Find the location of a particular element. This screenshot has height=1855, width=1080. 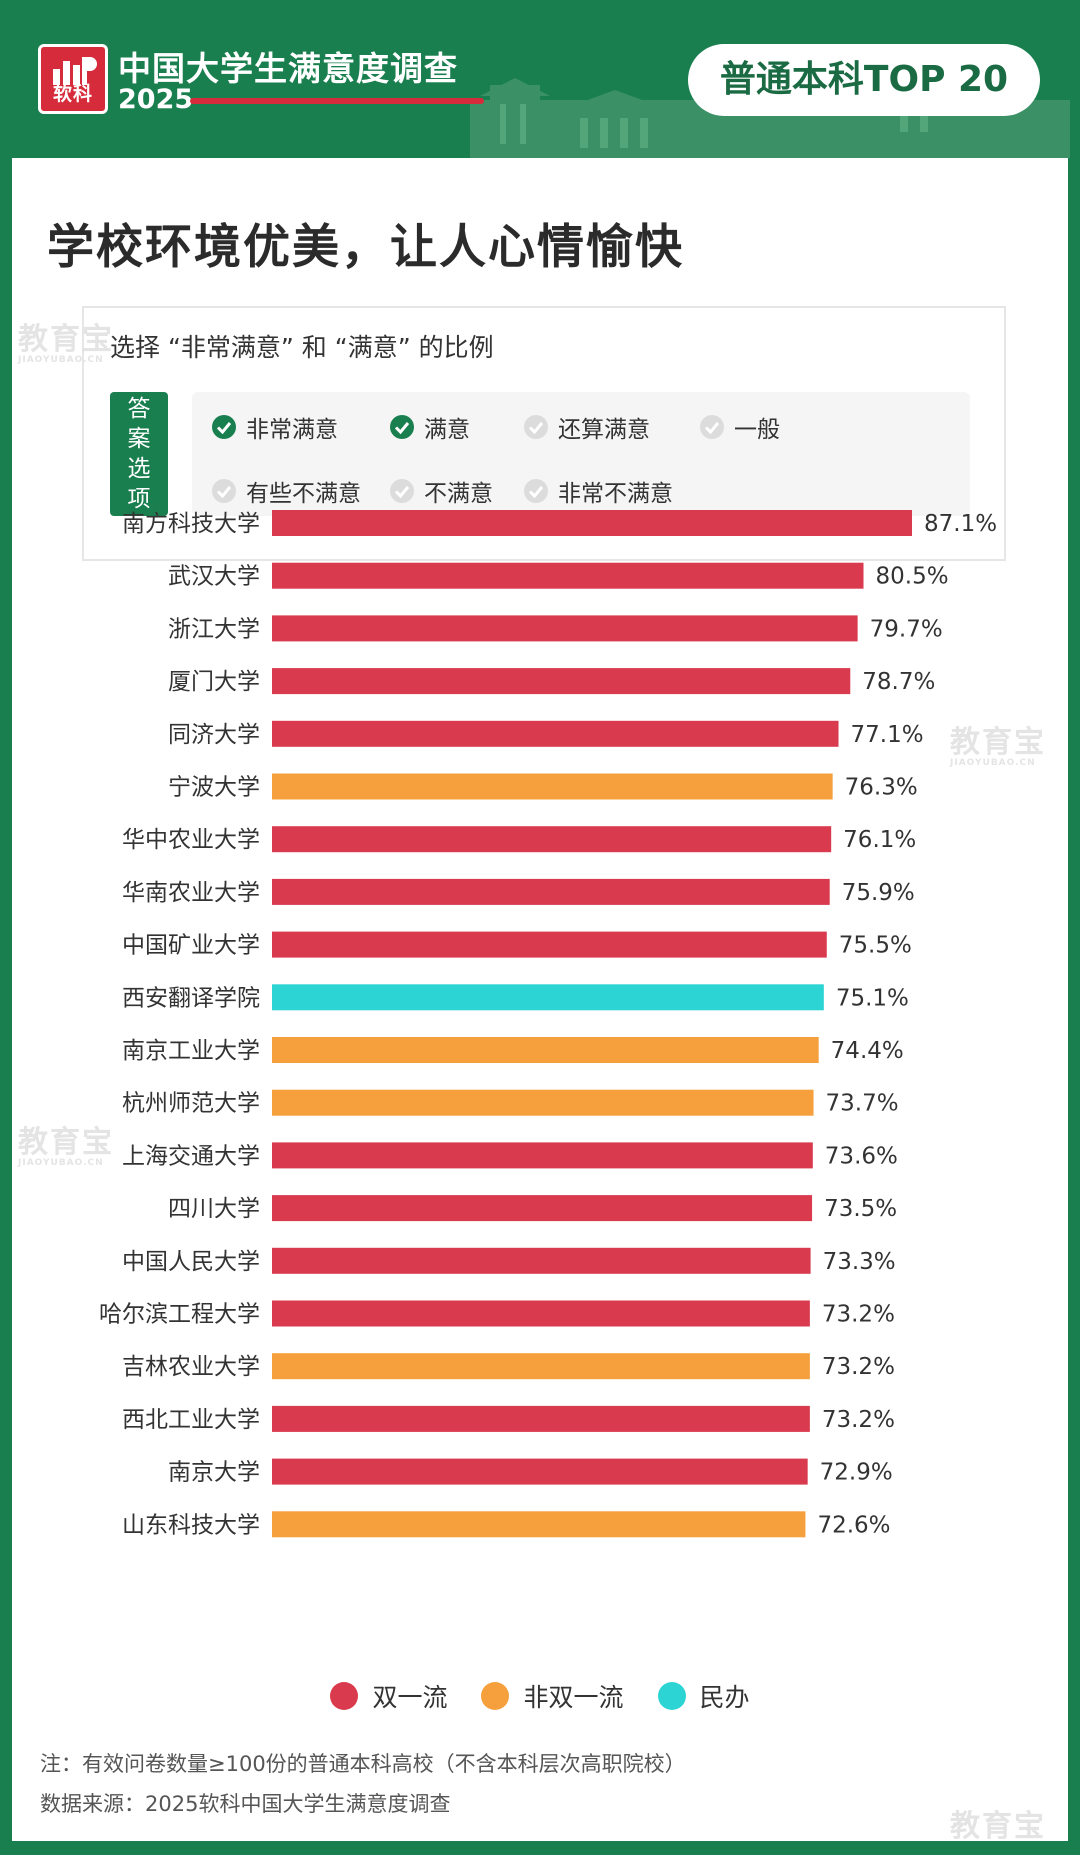

option-very-dissatisfied: 非常不满意 is located at coordinates (598, 491).